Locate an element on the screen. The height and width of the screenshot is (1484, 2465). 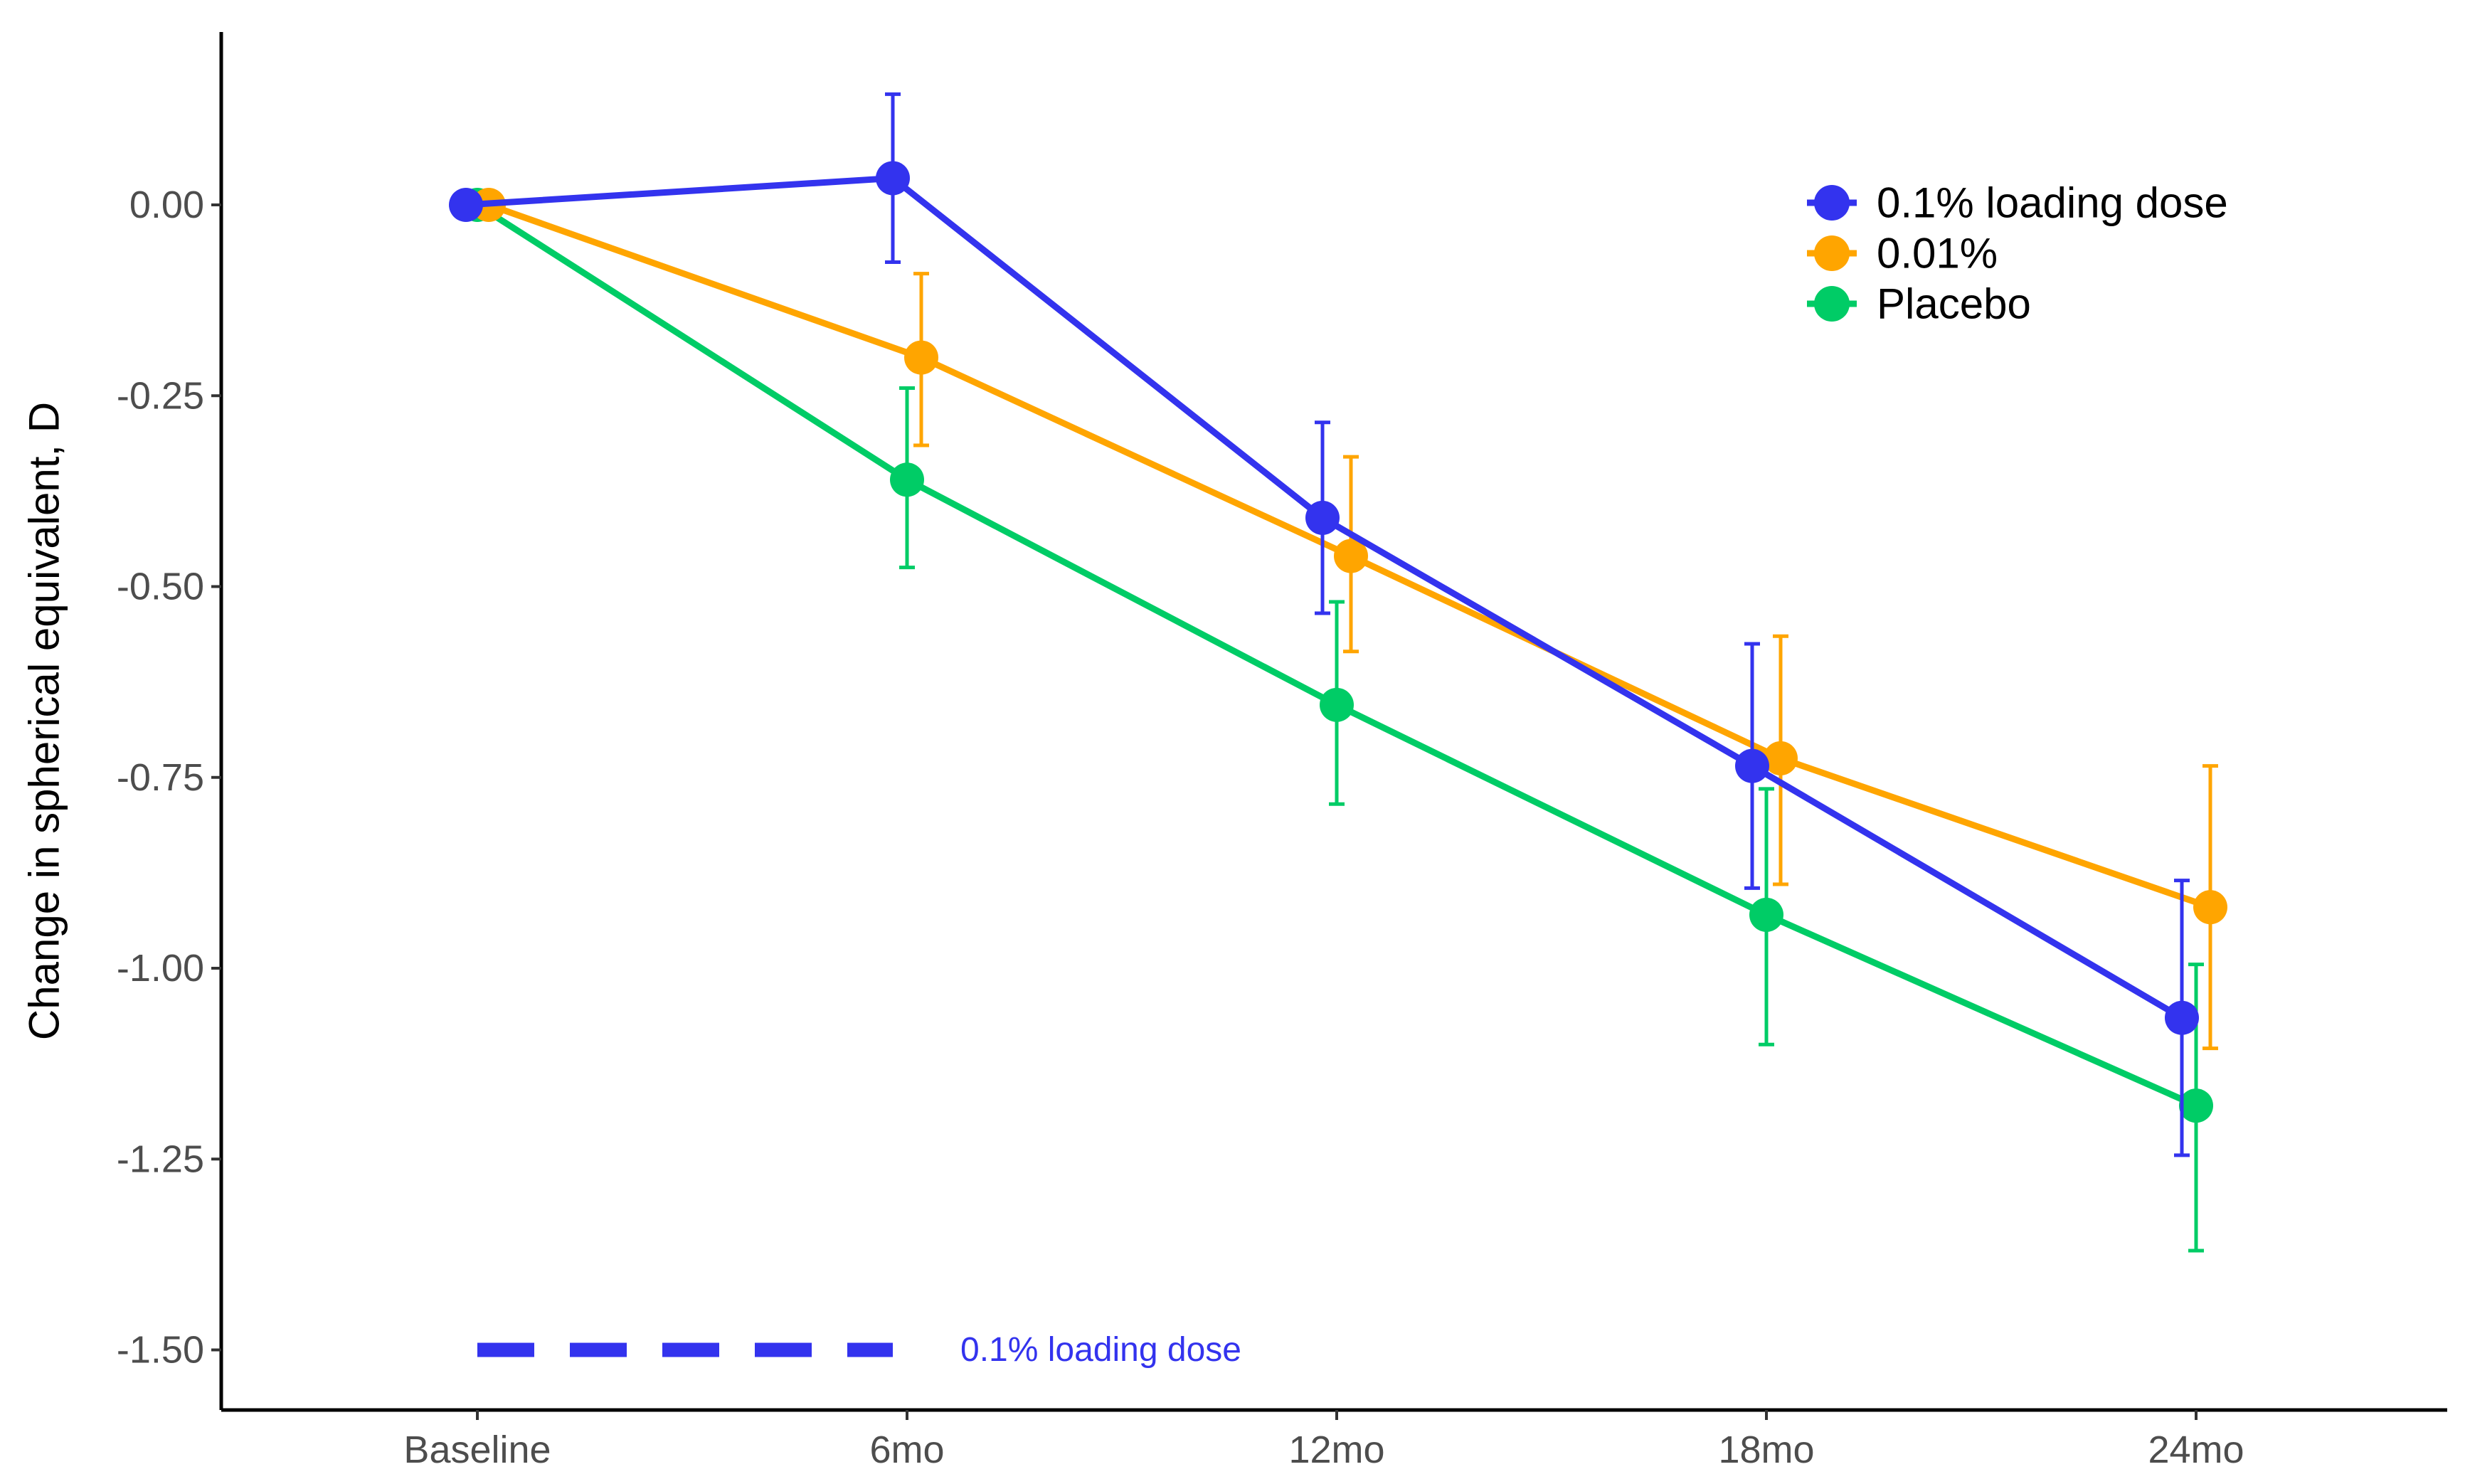
annotation-label: 0.1% loading dose is located at coordinates (1100, 1350).